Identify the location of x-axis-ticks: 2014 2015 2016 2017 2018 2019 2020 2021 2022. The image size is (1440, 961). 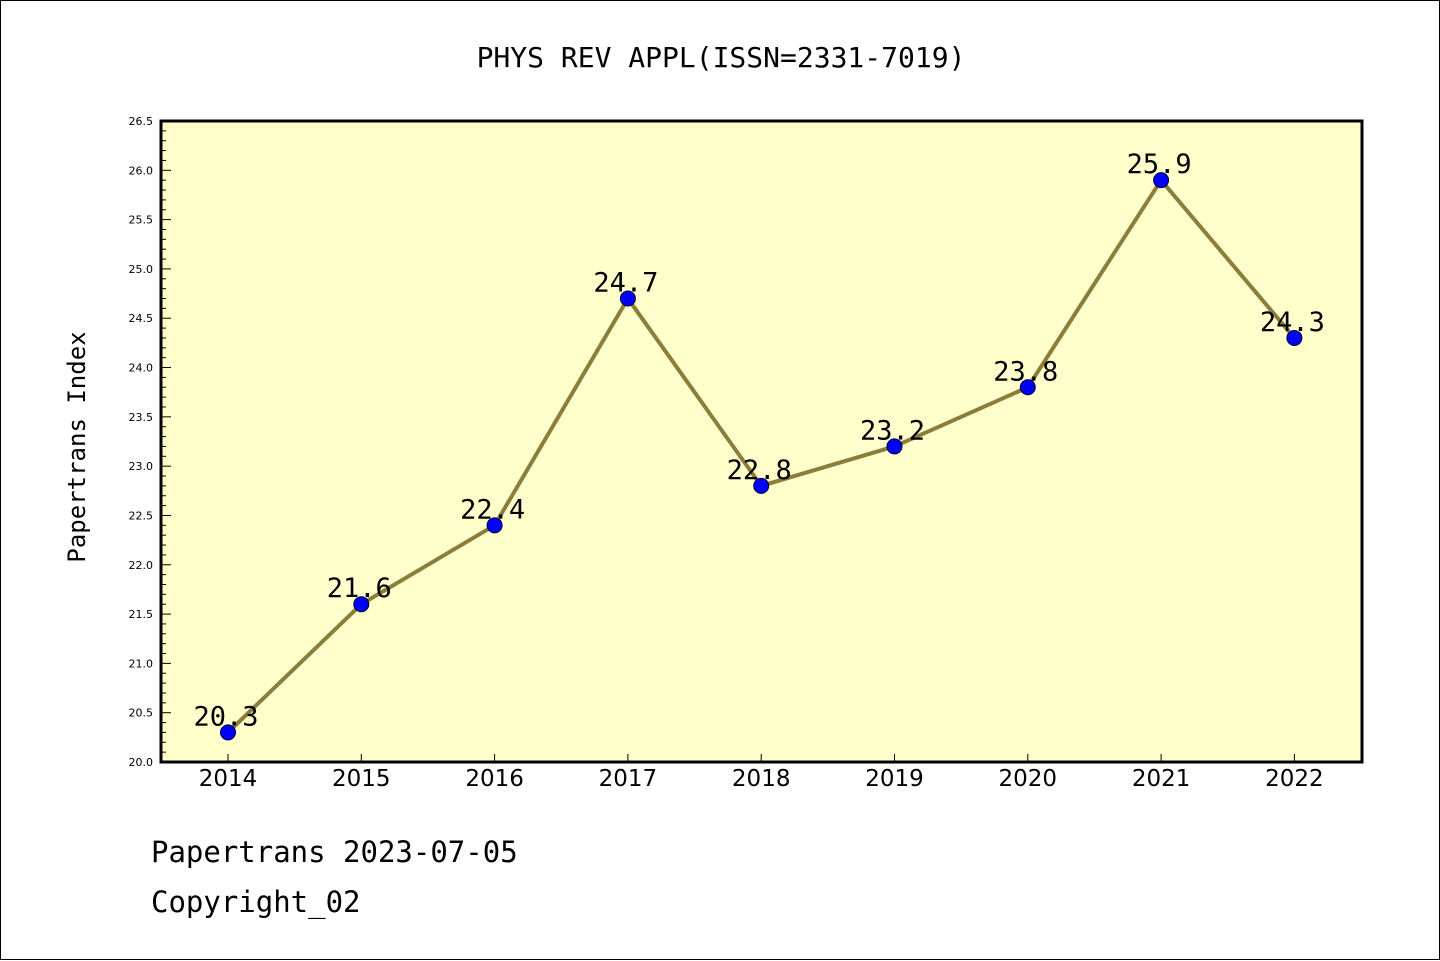
(761, 773).